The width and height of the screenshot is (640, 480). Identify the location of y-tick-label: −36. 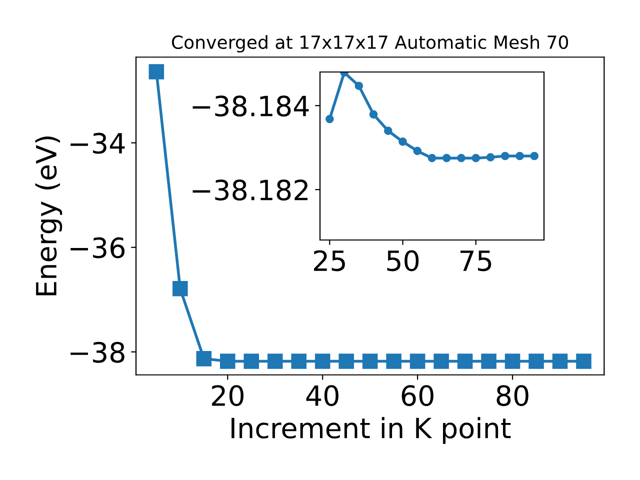
(97, 247).